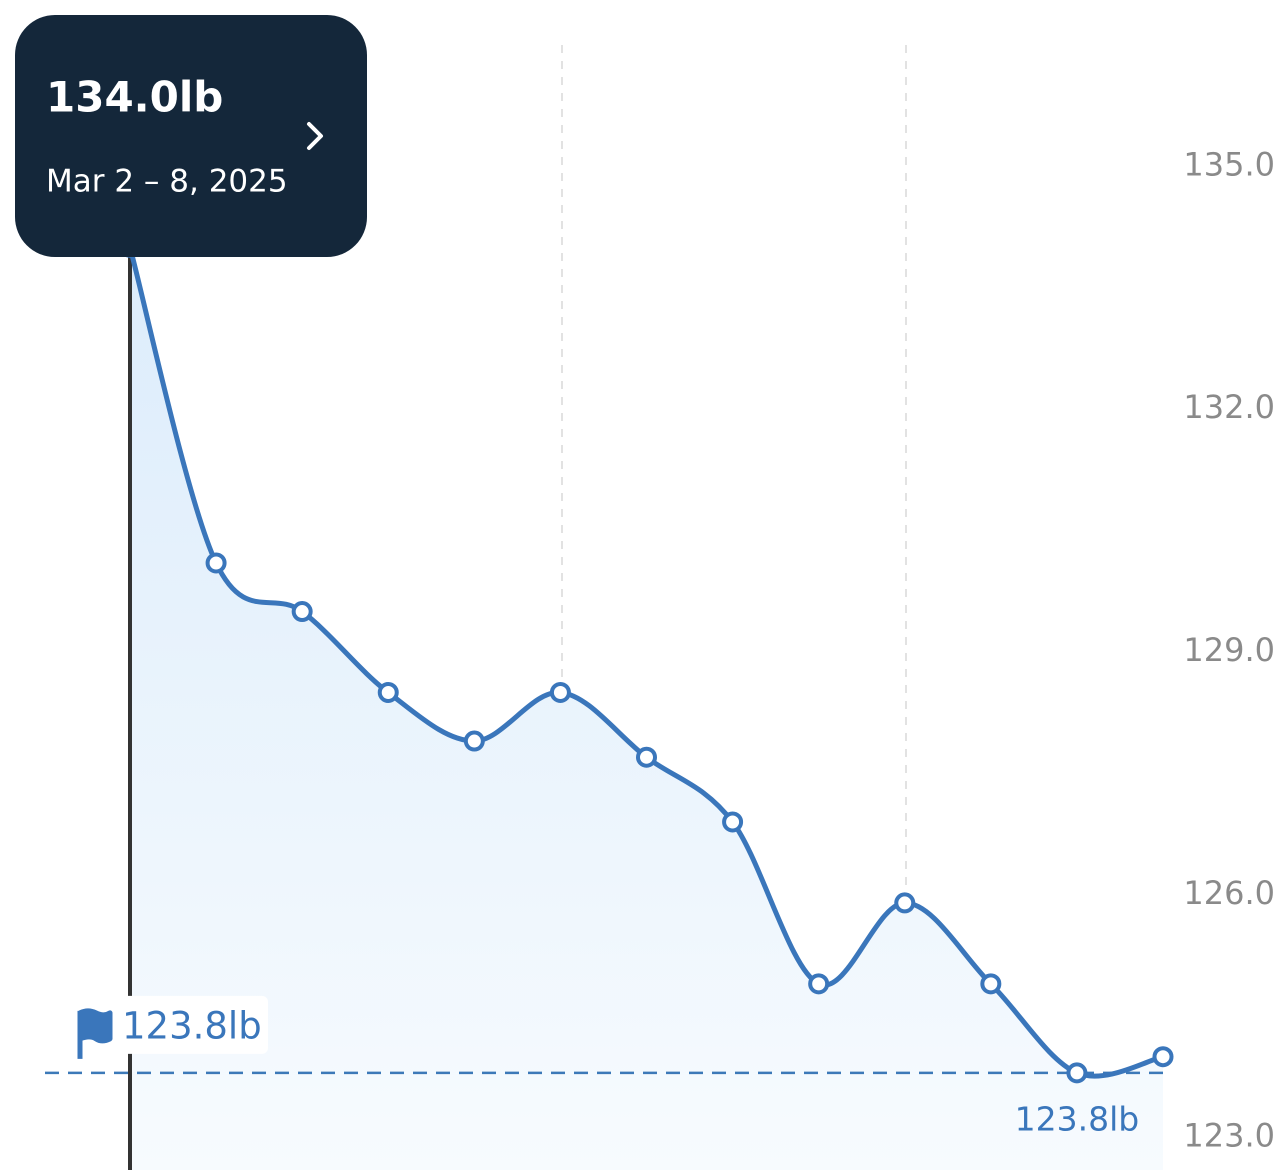 This screenshot has width=1287, height=1174. I want to click on tooltip-value: 134.0lb, so click(134, 97).